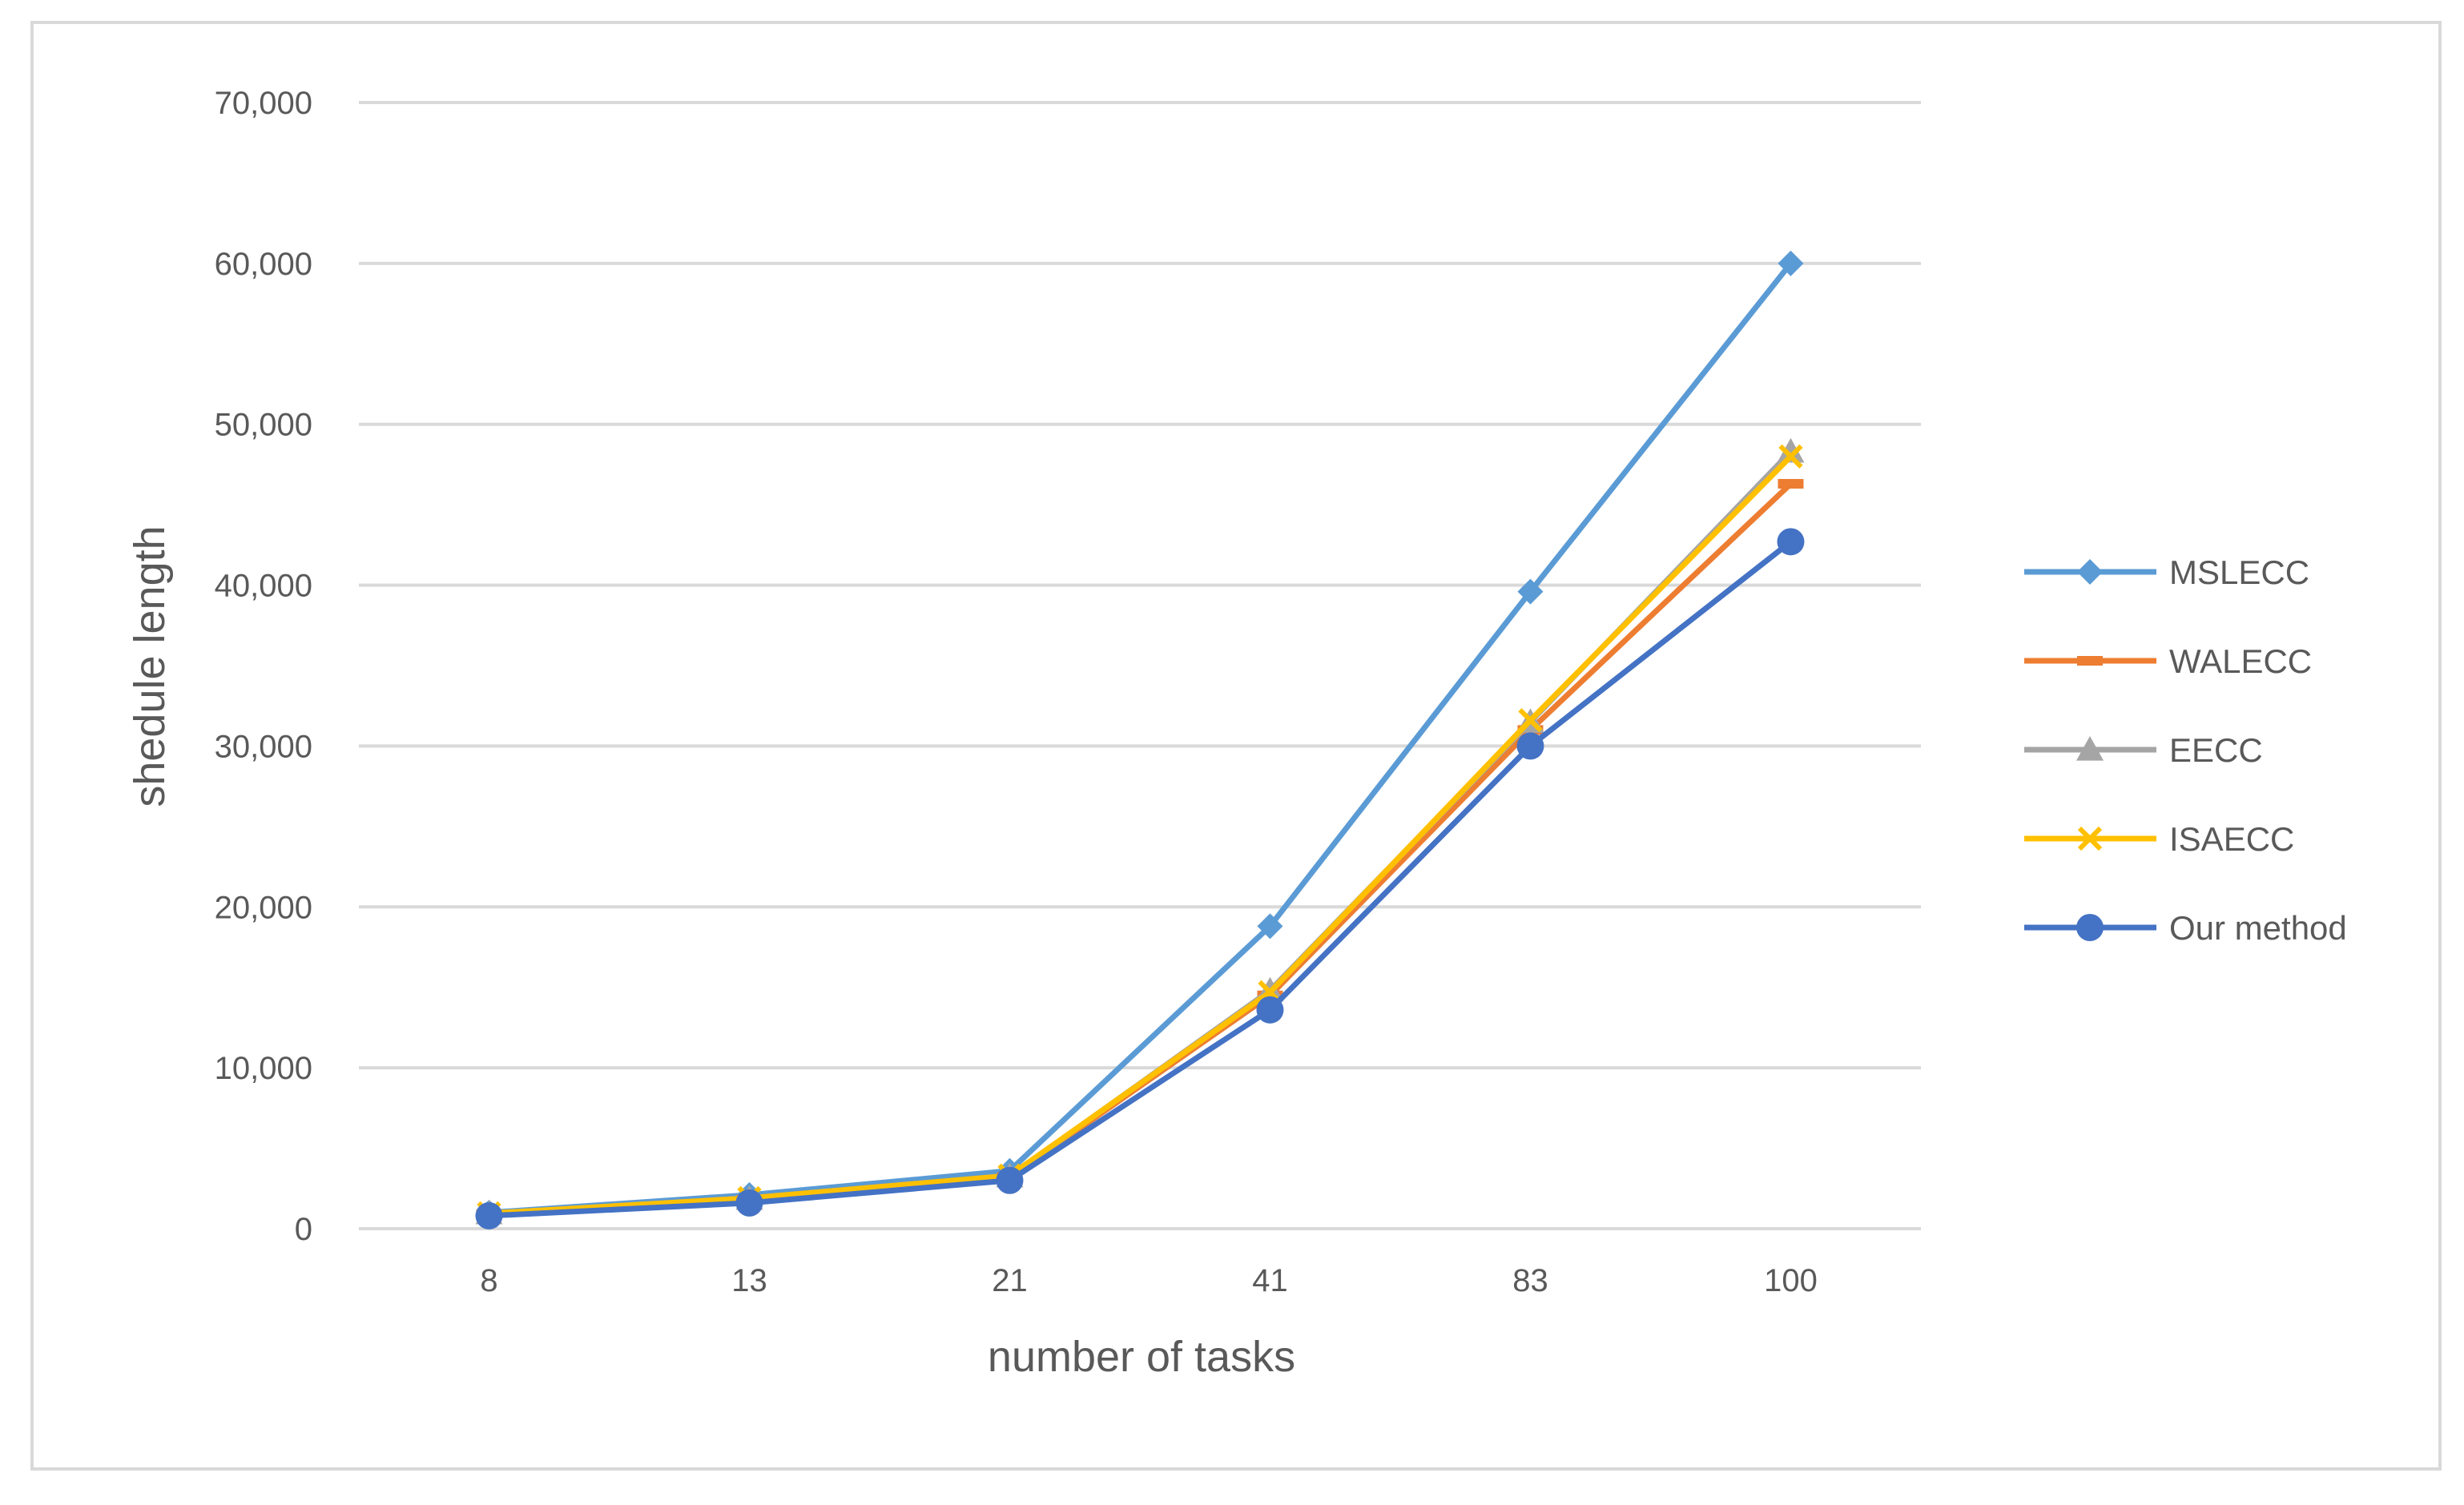  Describe the element at coordinates (1270, 1280) in the screenshot. I see `x-tick-label: 41` at that location.